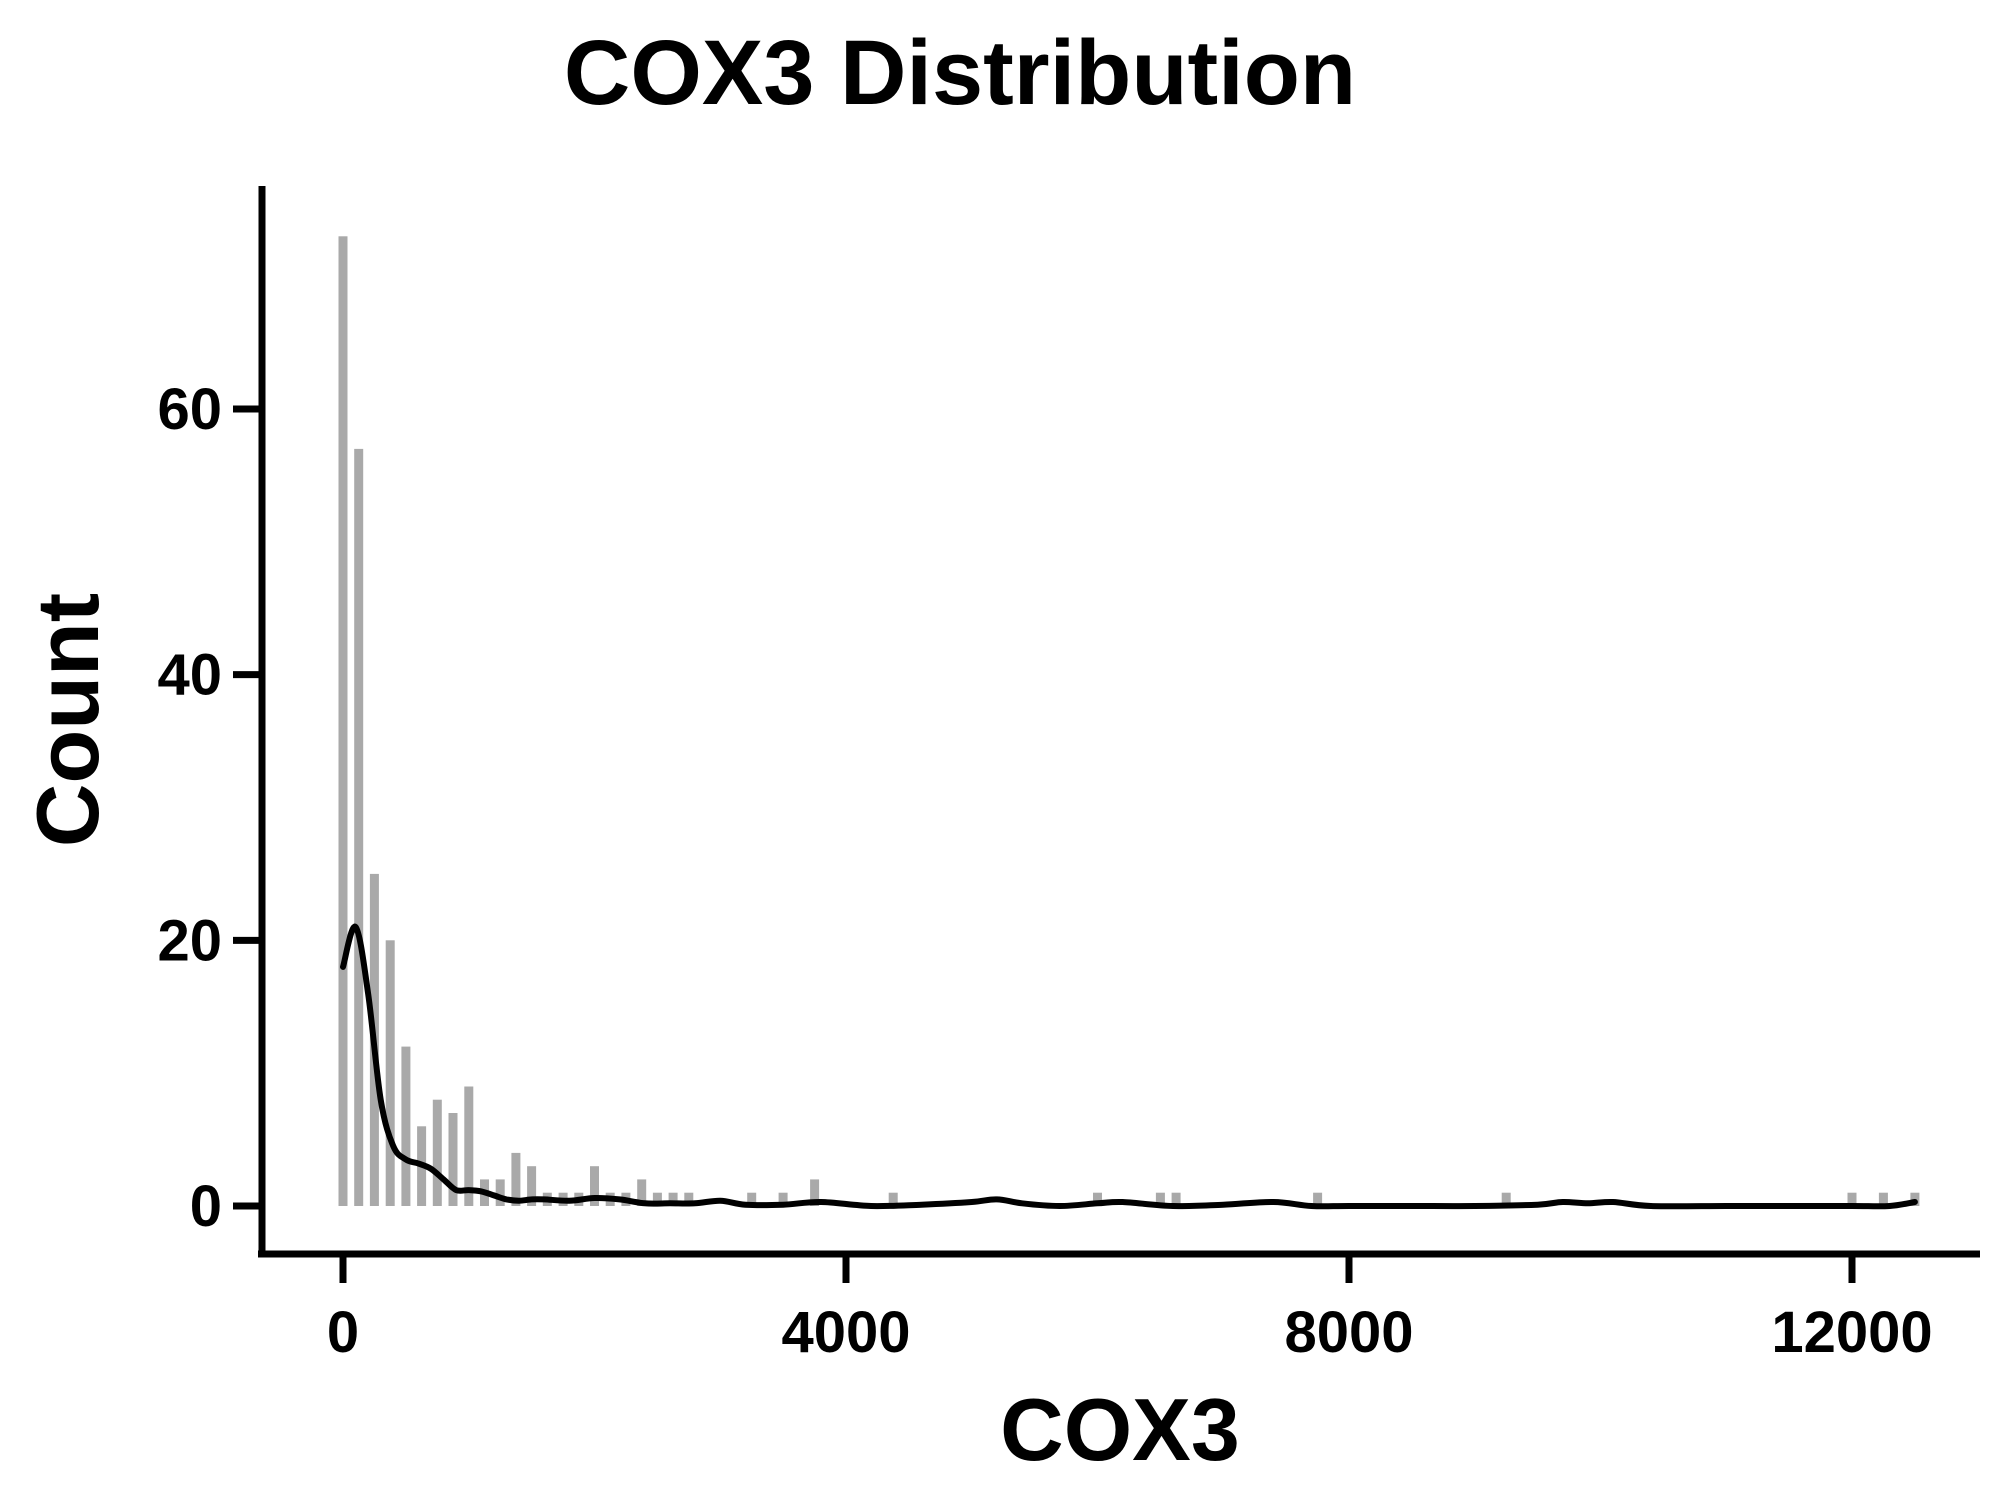 Image resolution: width=2000 pixels, height=1500 pixels. What do you see at coordinates (1130, 1309) in the screenshot?
I see `x-axis-ticks: 0 4000 8000 12000` at bounding box center [1130, 1309].